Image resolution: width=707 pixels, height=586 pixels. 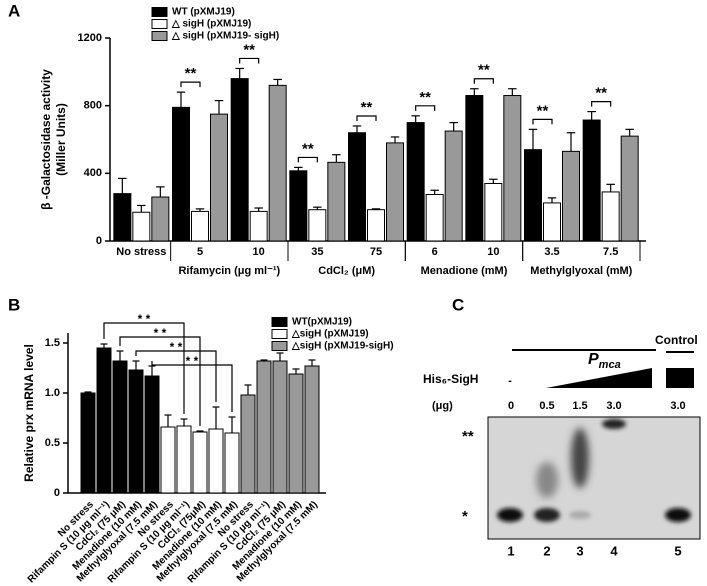 I want to click on legend-label: △ sigH (pXMJ19- sigH), so click(x=225, y=36).